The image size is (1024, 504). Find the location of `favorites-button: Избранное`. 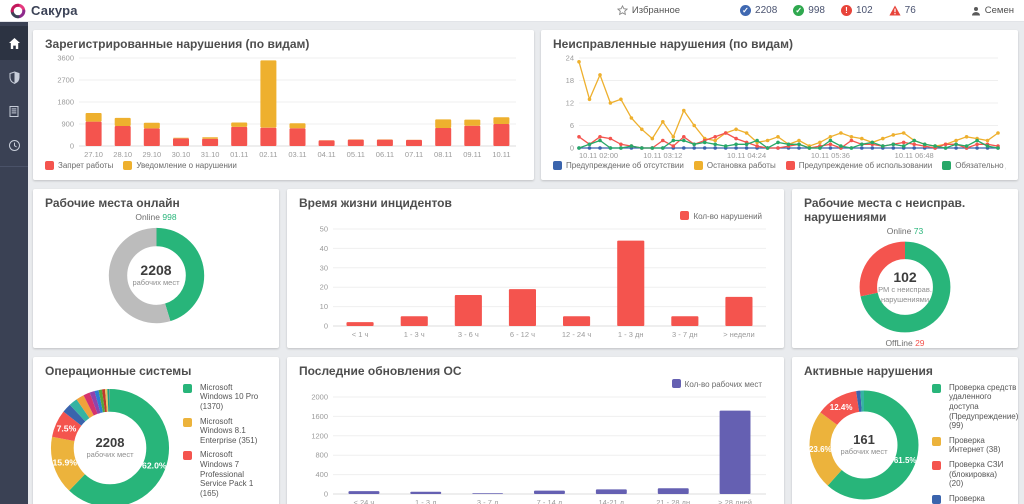

favorites-button: Избранное is located at coordinates (648, 10).